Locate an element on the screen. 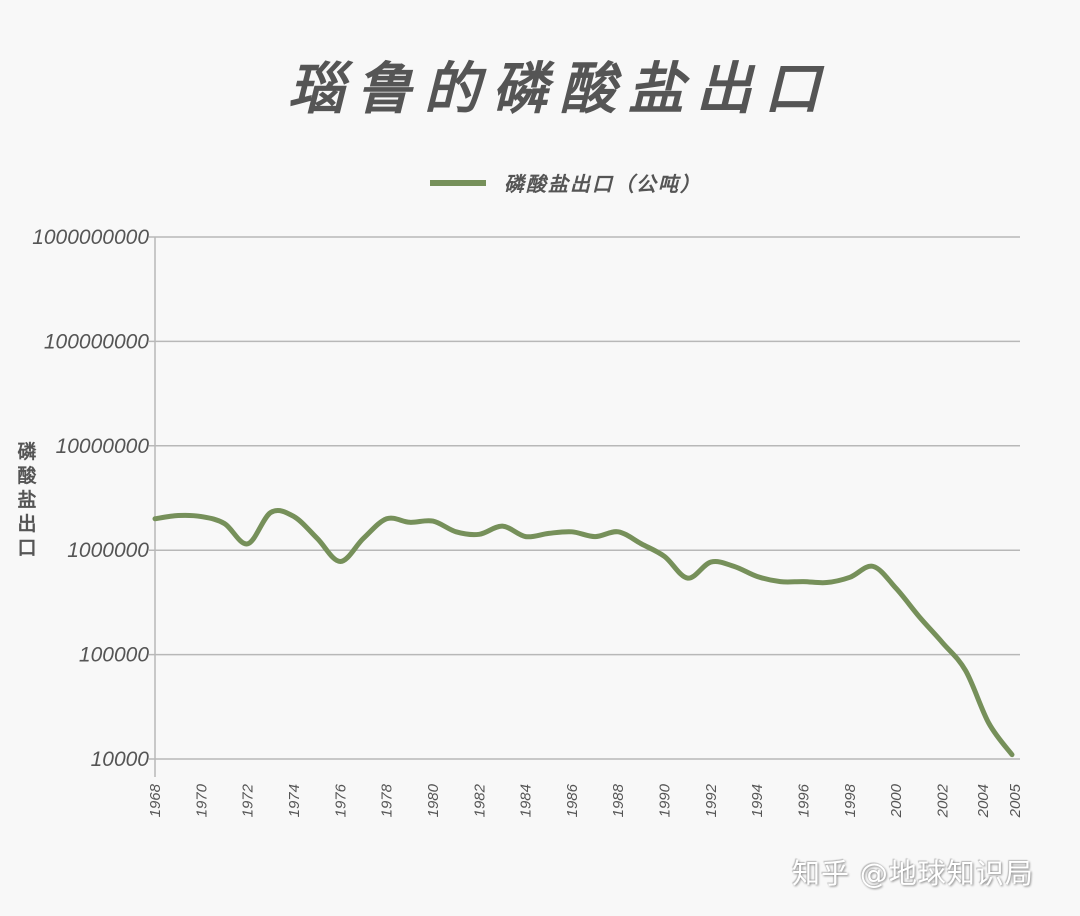 The image size is (1080, 916). x-tick-label: 1986 is located at coordinates (572, 800).